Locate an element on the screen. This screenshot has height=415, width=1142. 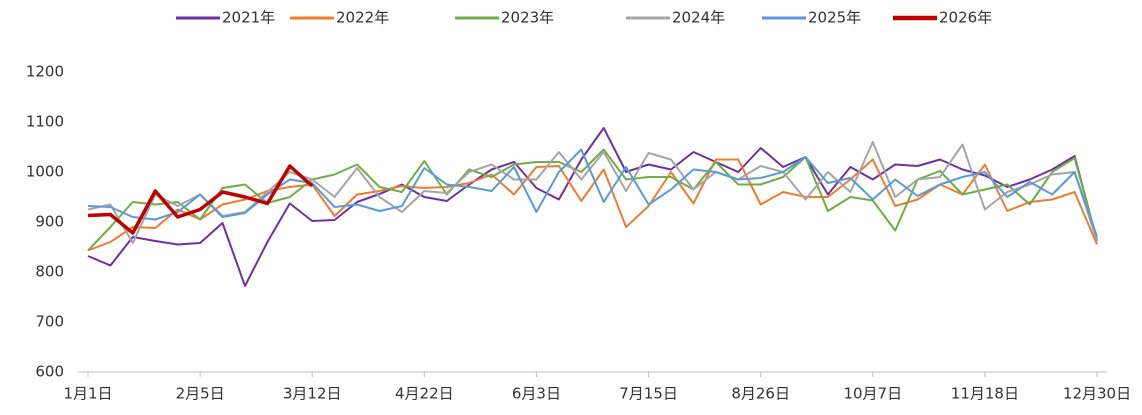
y-tick-label: 1000 is located at coordinates (45, 172).